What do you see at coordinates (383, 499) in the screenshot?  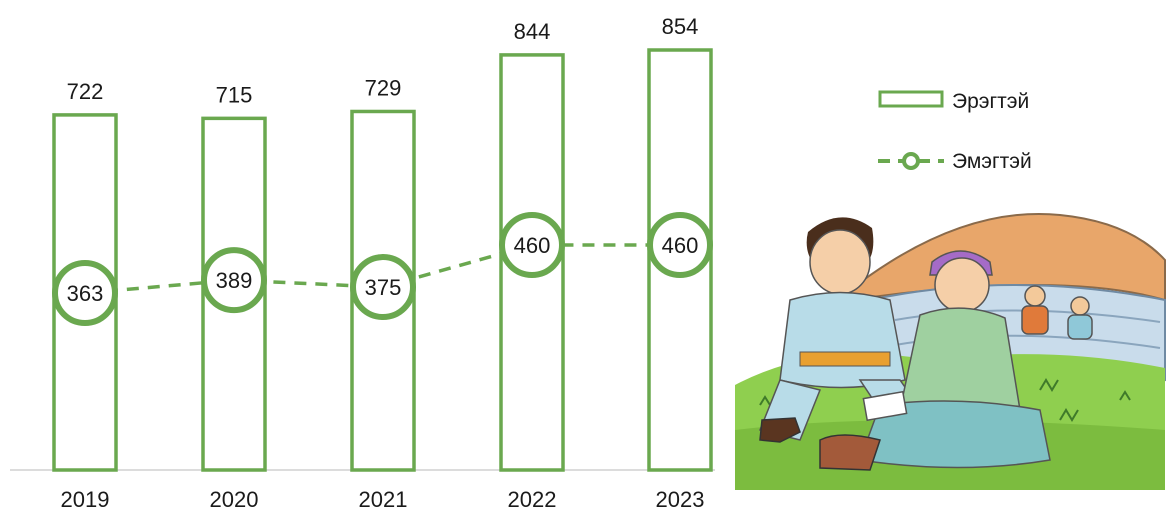 I see `x-tick-2021: 2021` at bounding box center [383, 499].